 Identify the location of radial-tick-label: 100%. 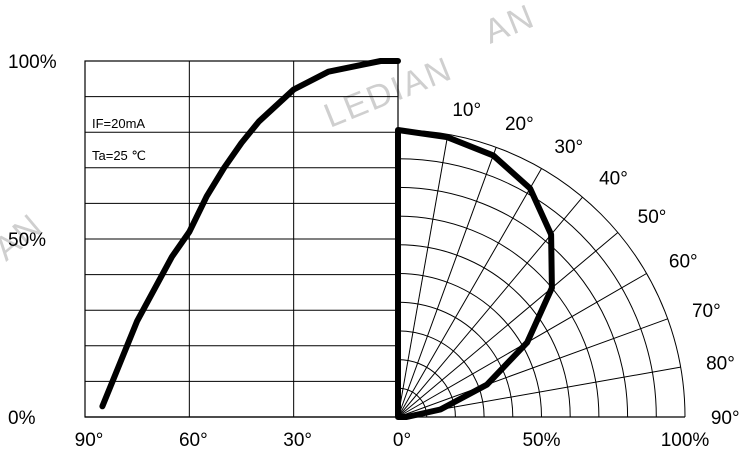
(685, 440).